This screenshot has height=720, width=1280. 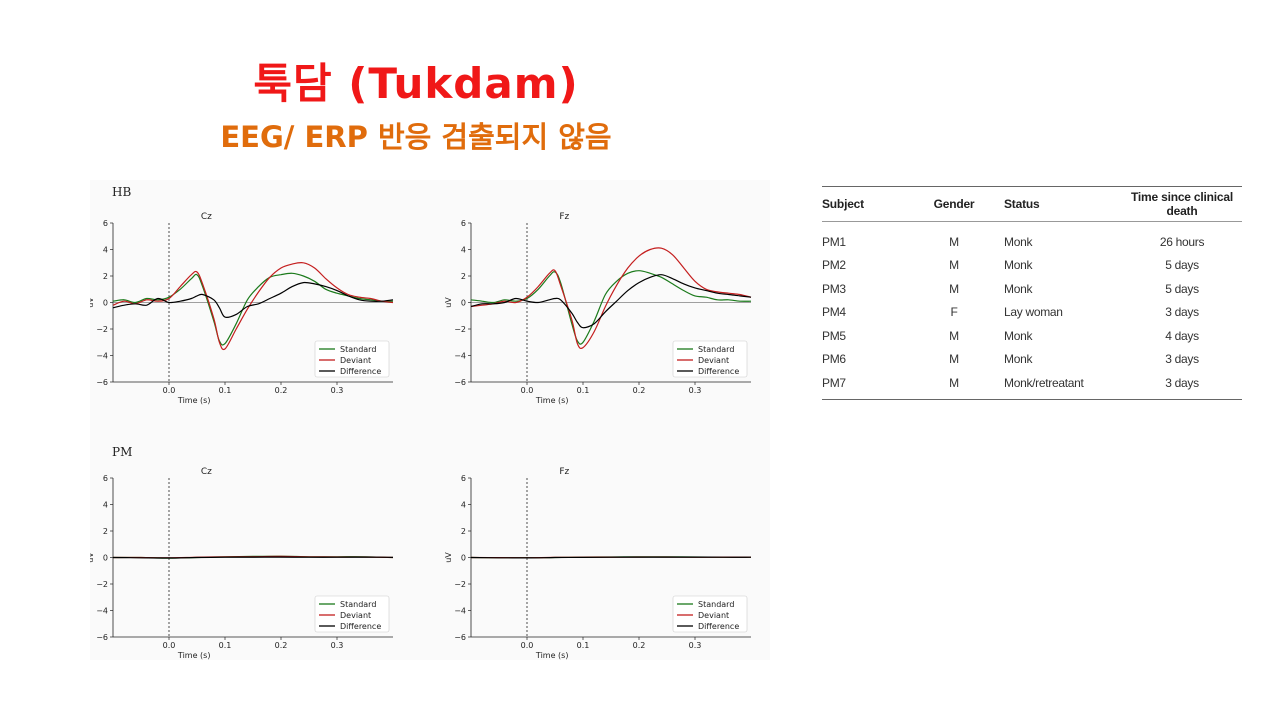 I want to click on cell-subject: PM5, so click(x=834, y=335).